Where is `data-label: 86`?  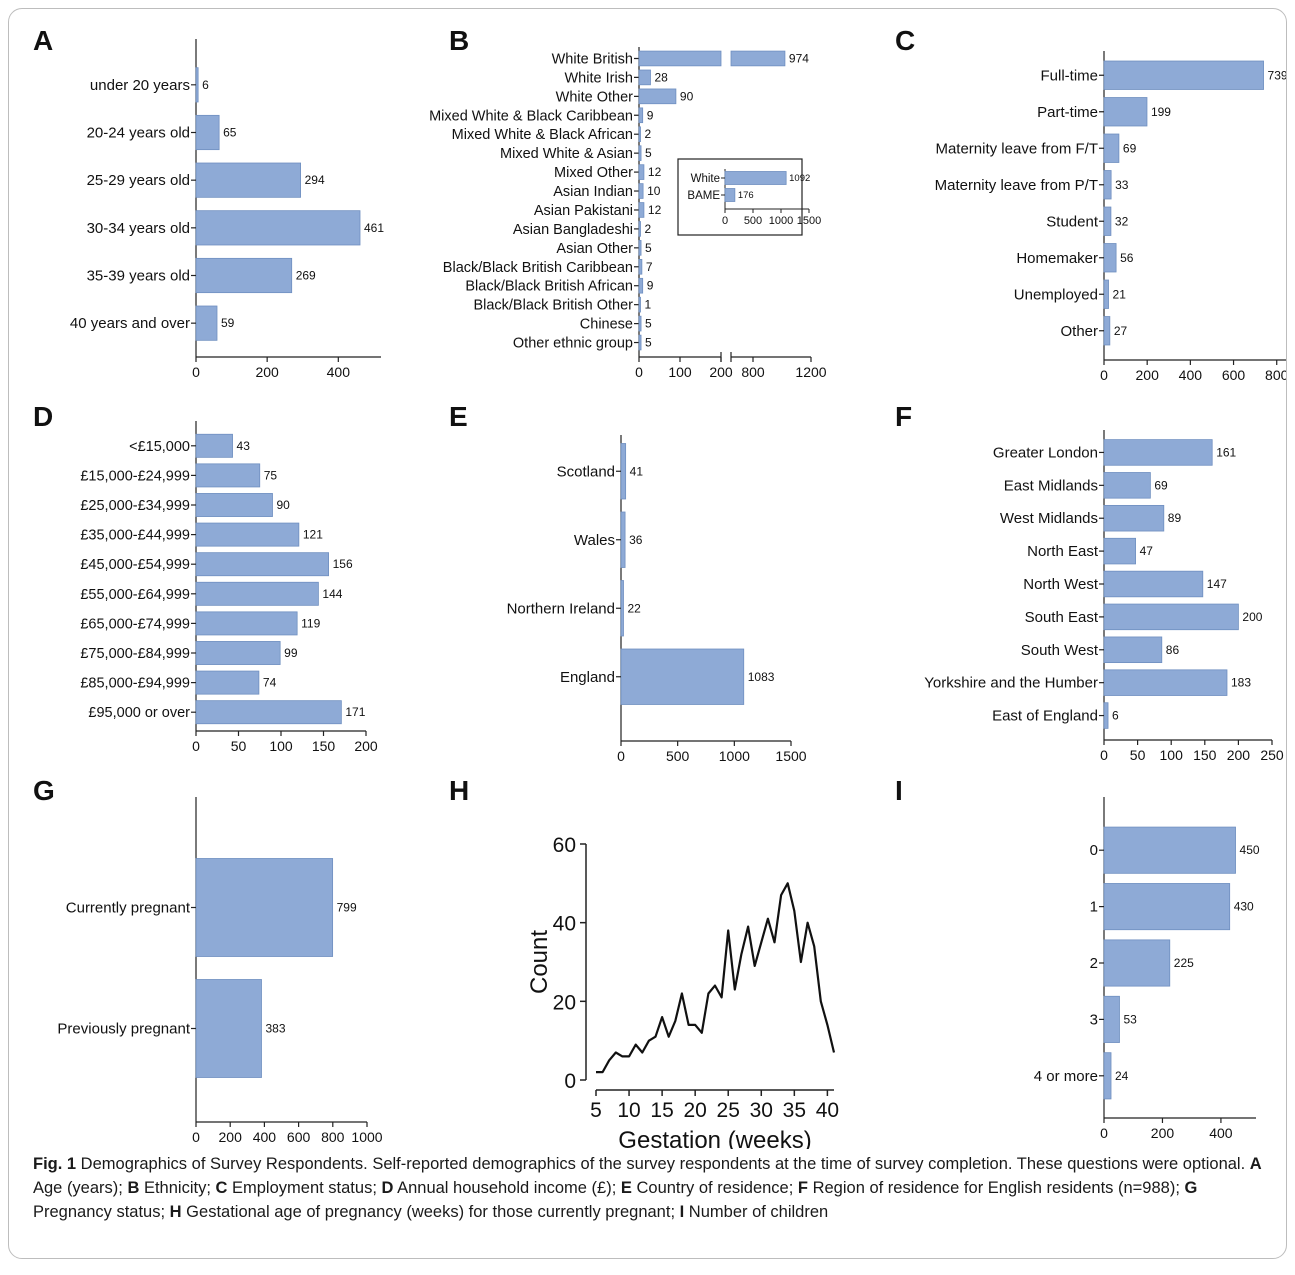 data-label: 86 is located at coordinates (1173, 650).